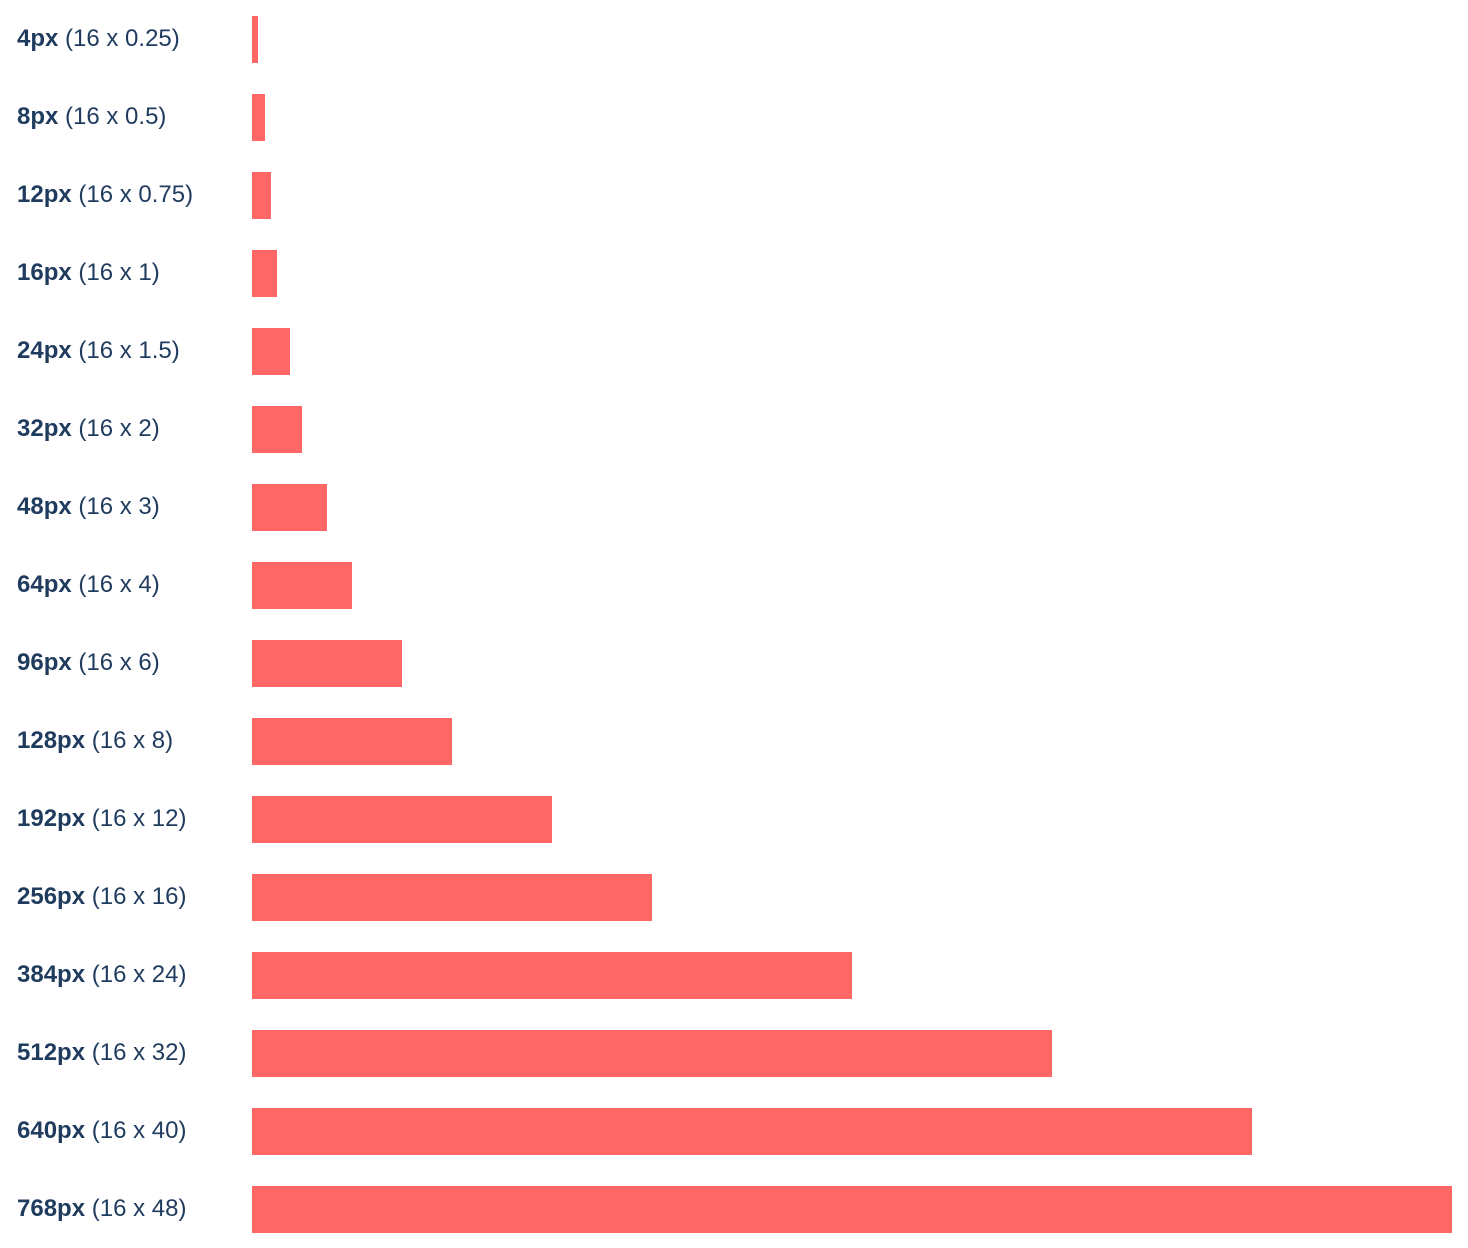 The height and width of the screenshot is (1248, 1468). I want to click on row-label: 256px (16 x 16), so click(126, 897).